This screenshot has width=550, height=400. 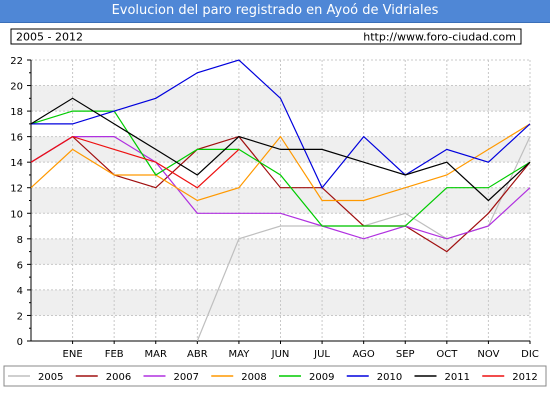 I want to click on x-tick-label: SEP, so click(x=405, y=354).